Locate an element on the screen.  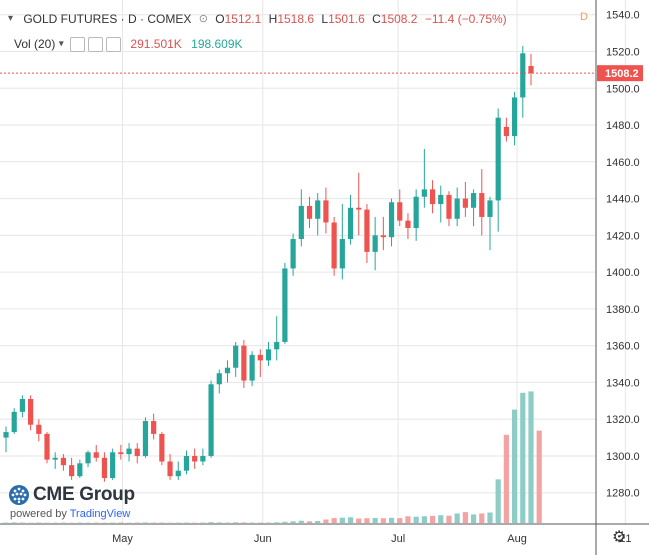
volume-value: 291.501K is located at coordinates (156, 43).